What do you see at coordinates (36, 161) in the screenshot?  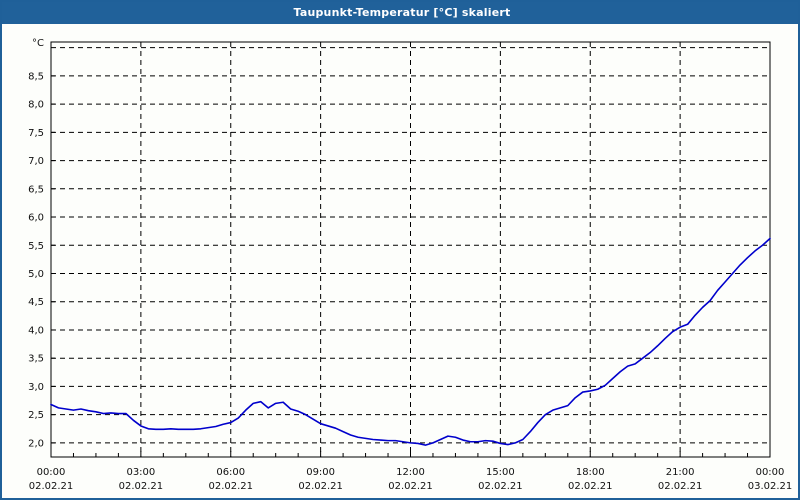 I see `y-axis-tick-label: 7,0` at bounding box center [36, 161].